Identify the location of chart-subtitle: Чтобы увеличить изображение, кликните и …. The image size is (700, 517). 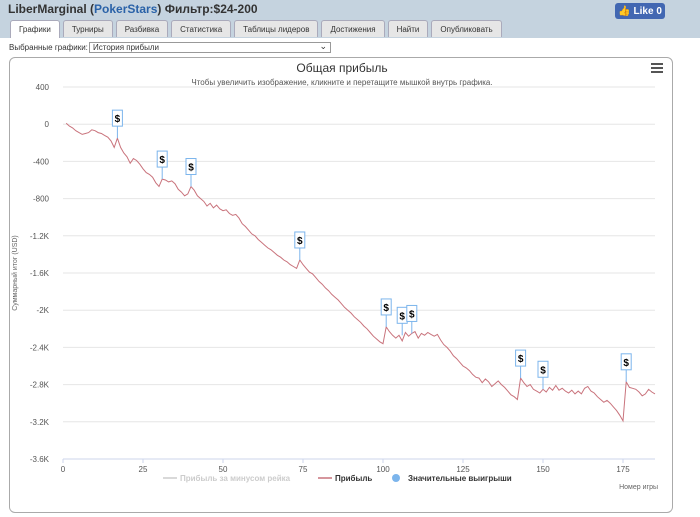
(341, 82).